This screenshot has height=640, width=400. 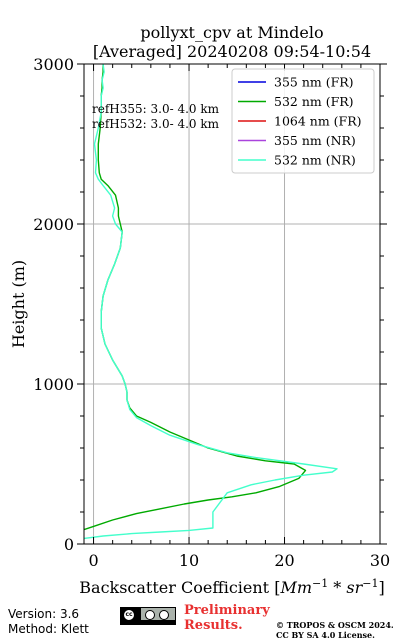 I want to click on version-text: Version: 3.6, so click(x=44, y=614).